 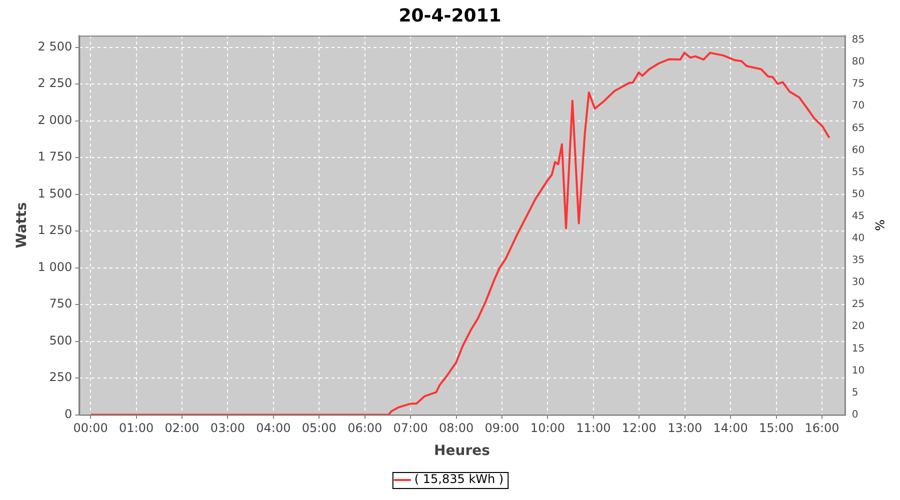 I want to click on y2-tick-label: 0, so click(x=855, y=414).